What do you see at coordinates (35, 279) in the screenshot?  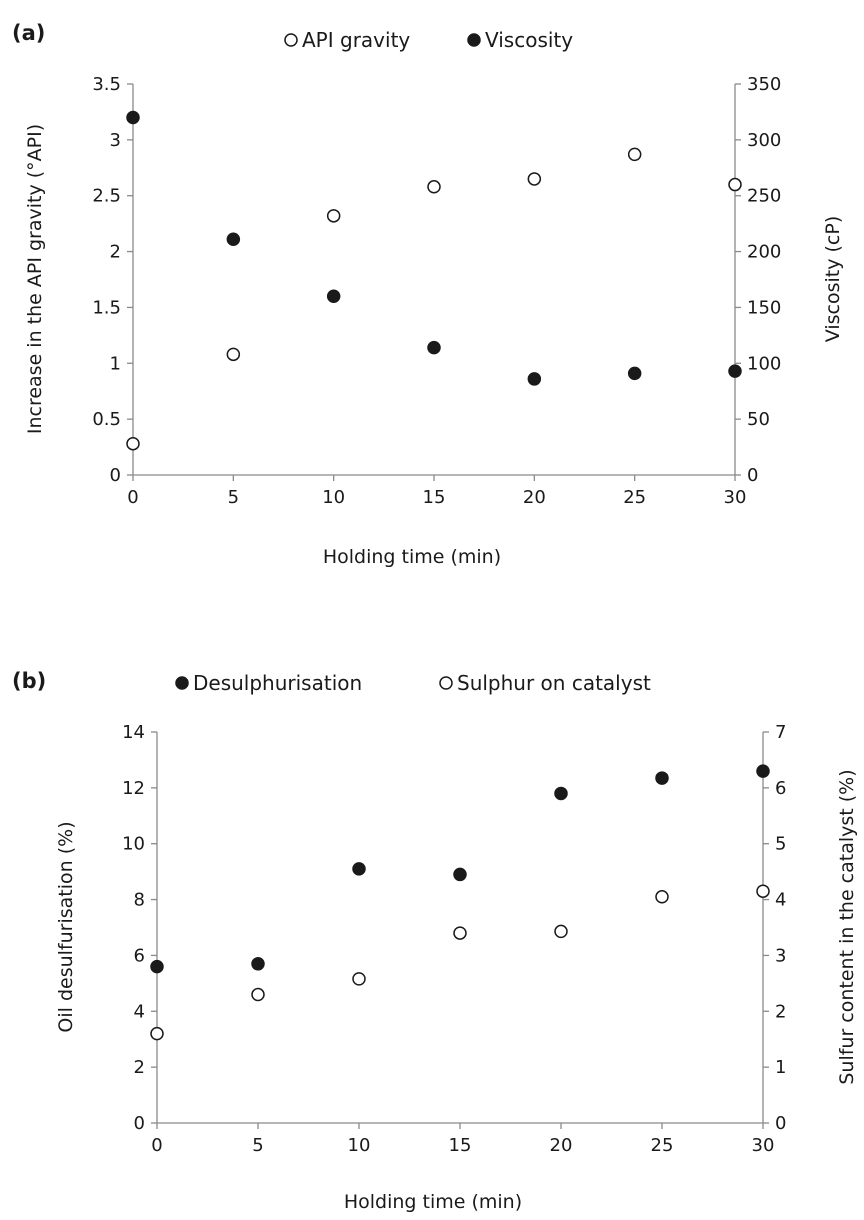 I see `y-axis-title-left-a: Increase in the API gravity (°API)` at bounding box center [35, 279].